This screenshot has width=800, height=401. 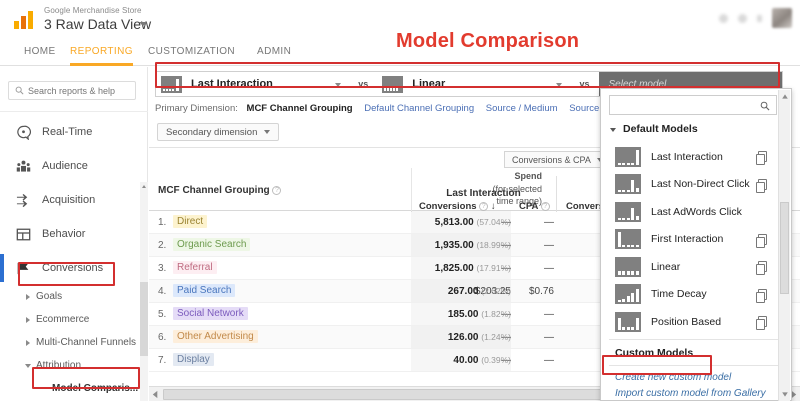 What do you see at coordinates (666, 266) in the screenshot?
I see `model-label: Linear` at bounding box center [666, 266].